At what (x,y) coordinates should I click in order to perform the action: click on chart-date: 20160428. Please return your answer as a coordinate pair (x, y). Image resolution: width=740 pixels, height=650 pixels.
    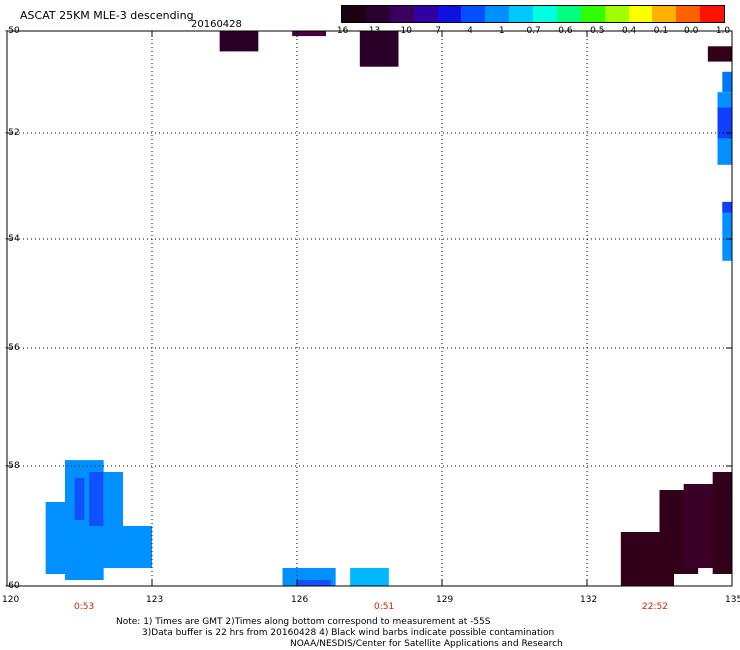
    Looking at the image, I should click on (216, 24).